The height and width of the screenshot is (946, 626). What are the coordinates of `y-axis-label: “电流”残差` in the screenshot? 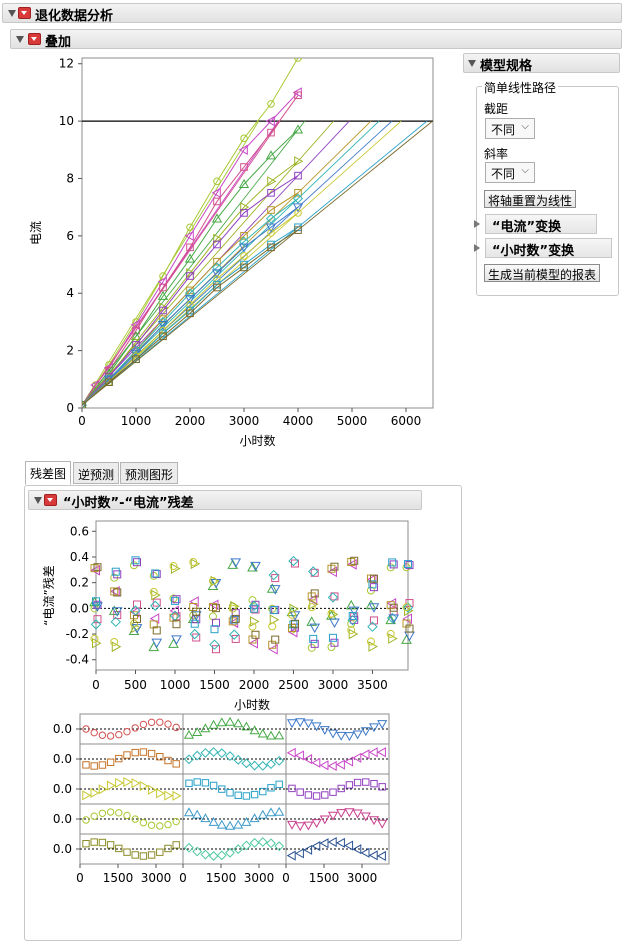 It's located at (49, 595).